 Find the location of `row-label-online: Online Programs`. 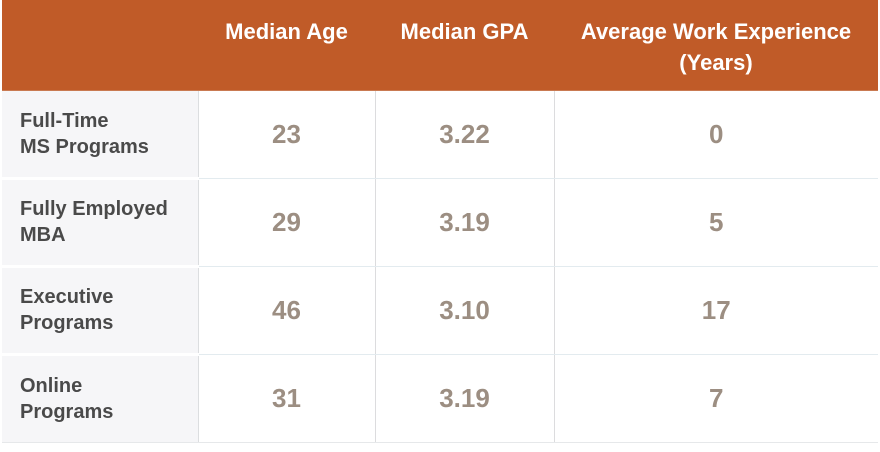

row-label-online: Online Programs is located at coordinates (100, 398).